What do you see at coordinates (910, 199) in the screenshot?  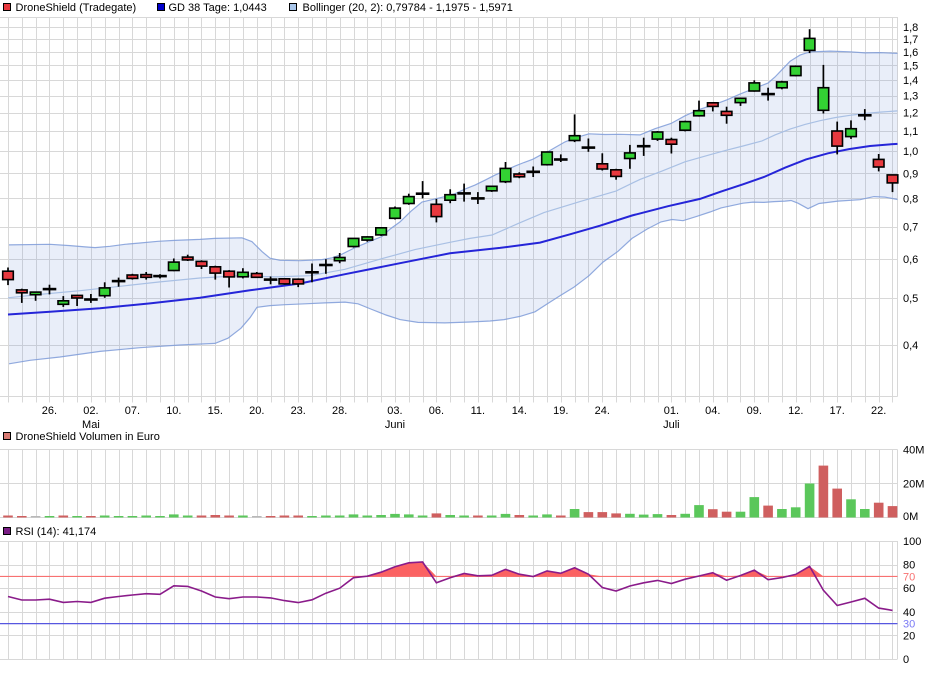 I see `svg-text: 0,8` at bounding box center [910, 199].